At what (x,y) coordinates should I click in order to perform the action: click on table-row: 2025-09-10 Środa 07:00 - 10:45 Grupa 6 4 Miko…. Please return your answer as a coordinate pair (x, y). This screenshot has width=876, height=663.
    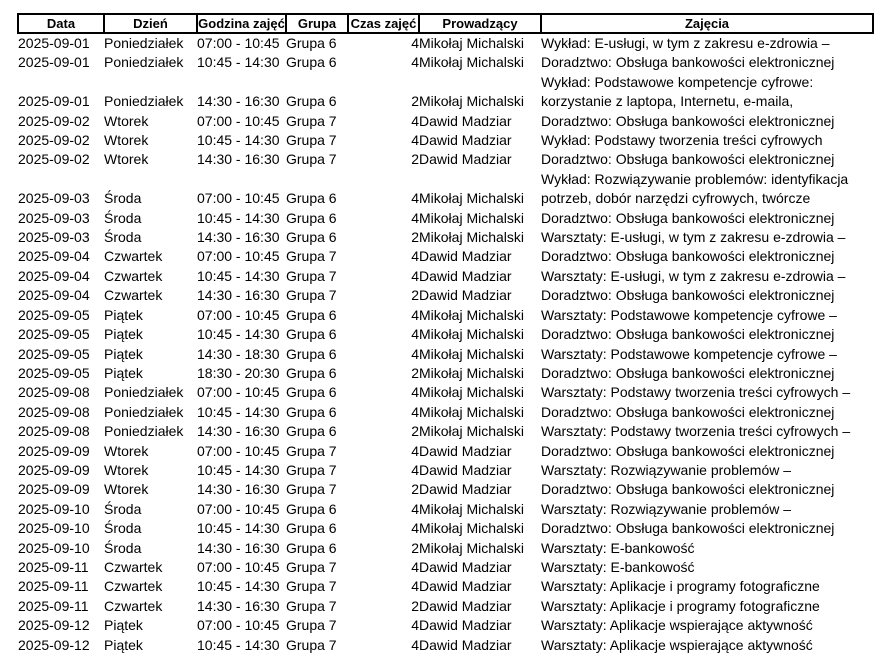
    Looking at the image, I should click on (445, 509).